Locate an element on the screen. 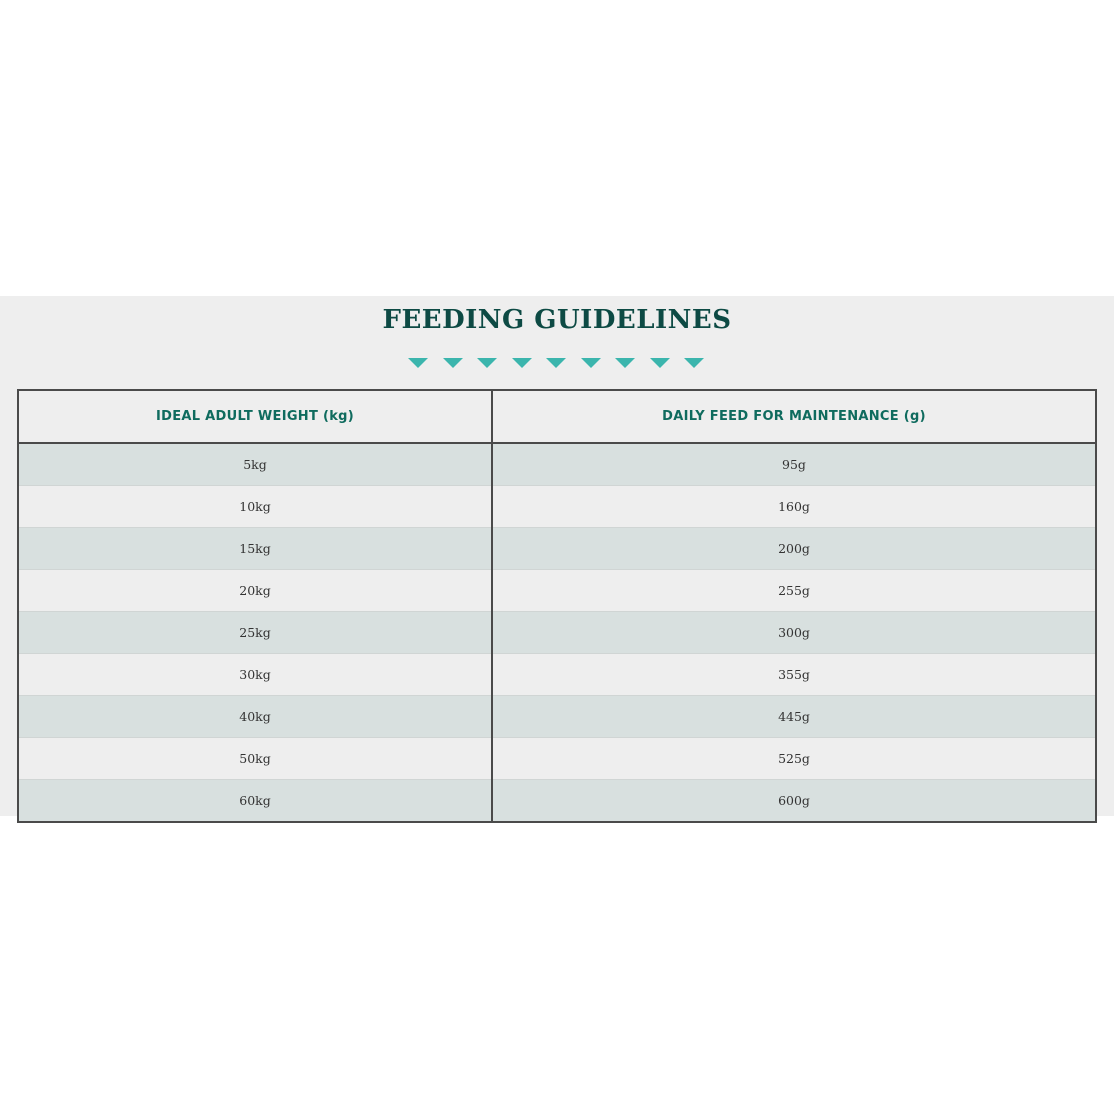 This screenshot has height=1114, width=1114. daily-feed-cell: 200g is located at coordinates (794, 548).